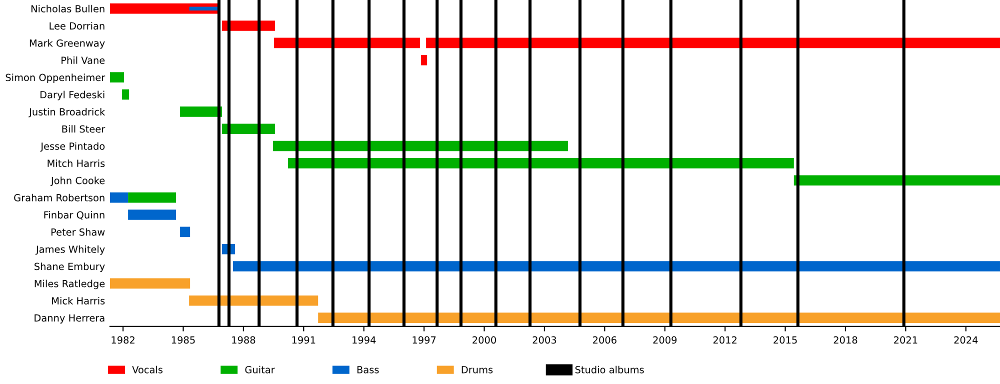 The image size is (1000, 384). What do you see at coordinates (69, 267) in the screenshot?
I see `y-tick-label: Shane Embury` at bounding box center [69, 267].